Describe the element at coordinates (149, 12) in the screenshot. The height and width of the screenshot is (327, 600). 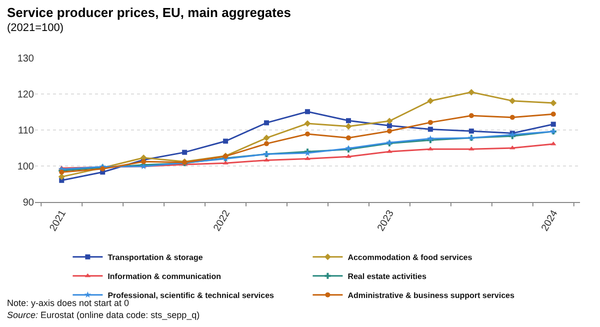
I see `chart-title: Service producer prices, EU, main aggregates` at that location.